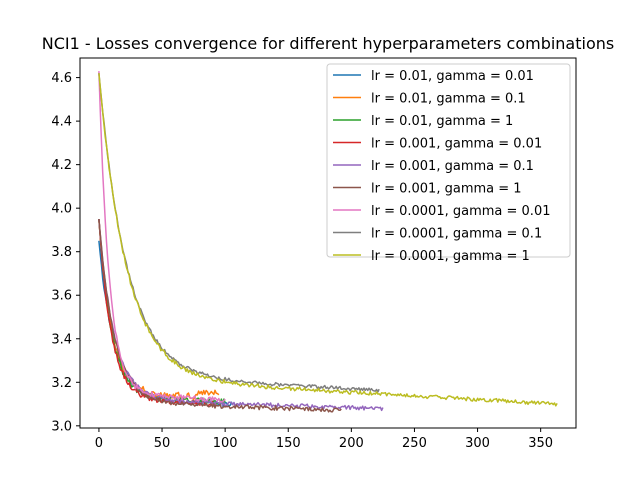  I want to click on y-tick-label: 3.0, so click(61, 426).